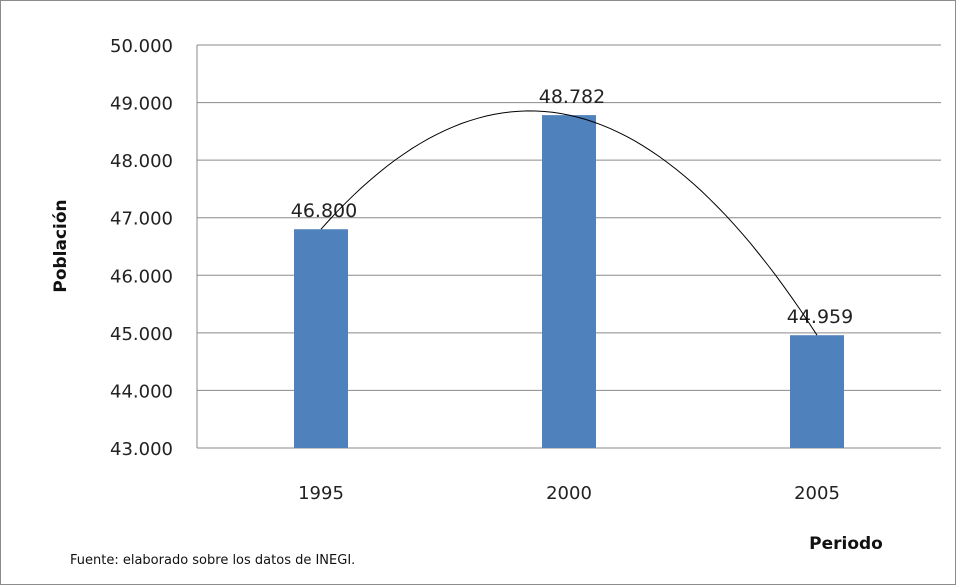  Describe the element at coordinates (321, 338) in the screenshot. I see `bar-1995` at that location.